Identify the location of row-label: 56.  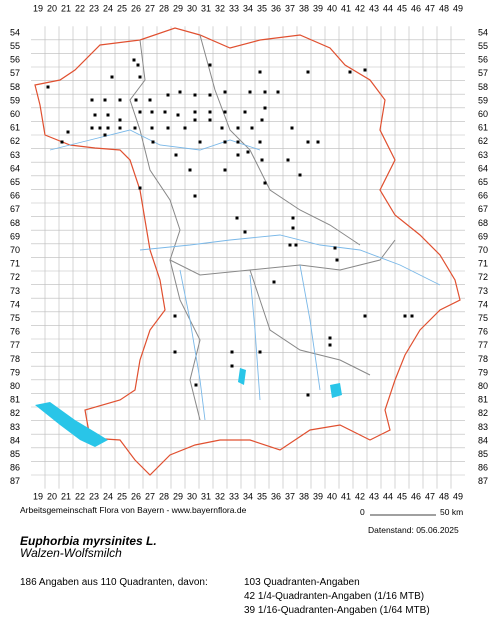
(483, 60).